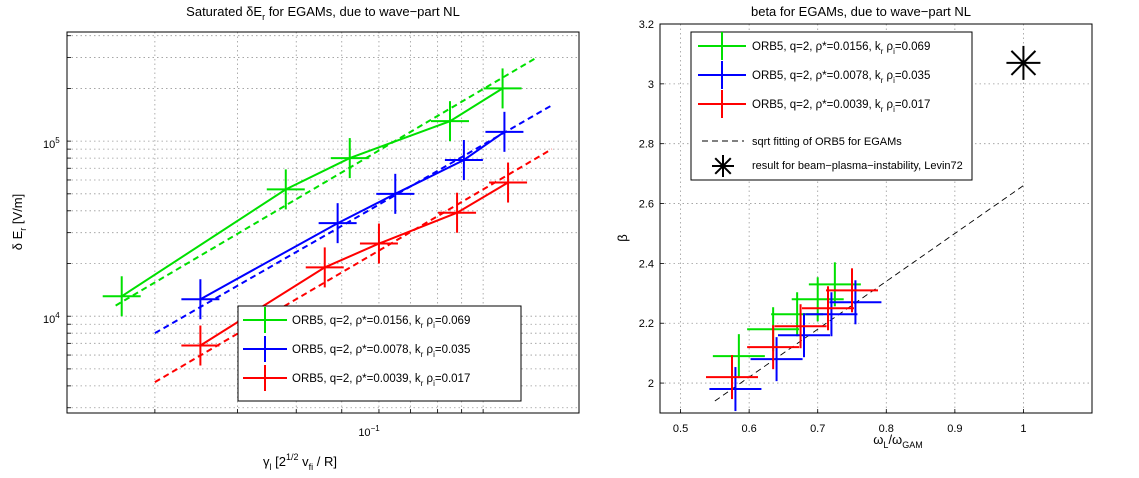  Describe the element at coordinates (646, 324) in the screenshot. I see `right-y-tick-label-1: 2.2` at that location.